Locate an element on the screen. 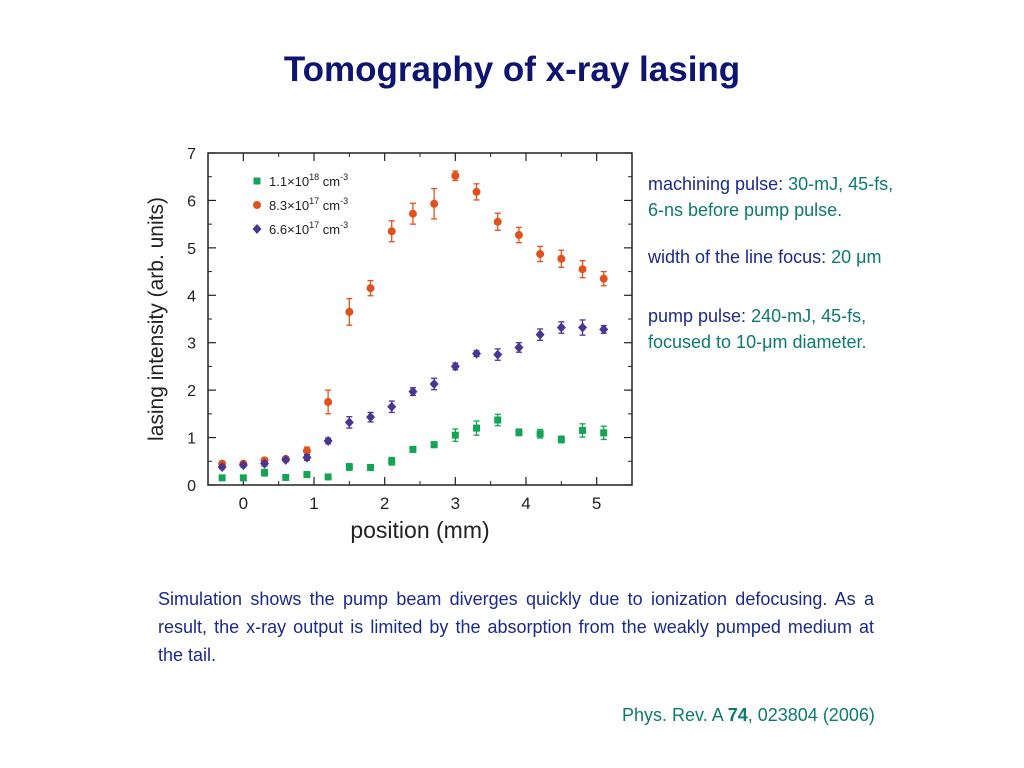 Image resolution: width=1024 pixels, height=768 pixels. x-tick-label: 0 is located at coordinates (243, 503).